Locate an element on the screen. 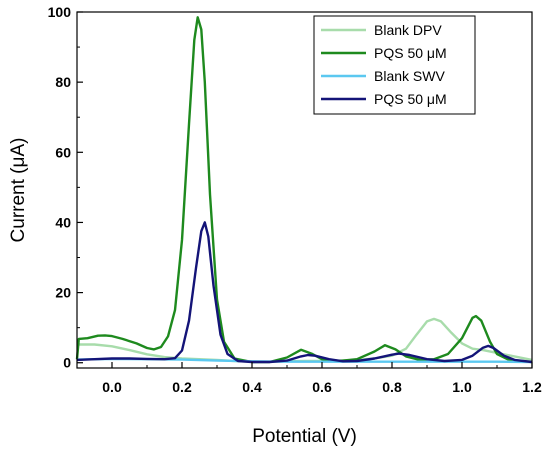  y-tick-label: 60 is located at coordinates (63, 152).